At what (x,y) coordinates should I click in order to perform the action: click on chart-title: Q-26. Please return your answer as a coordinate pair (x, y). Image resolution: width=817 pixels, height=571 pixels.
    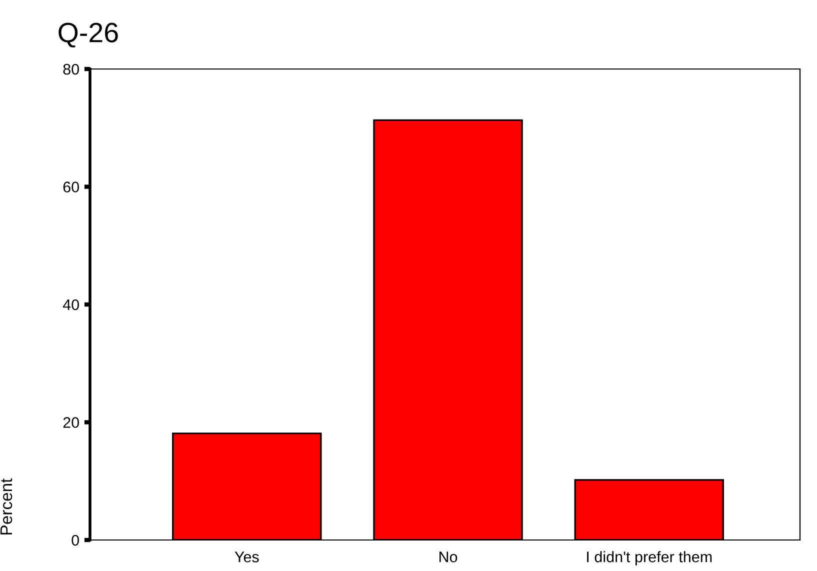
    Looking at the image, I should click on (88, 35).